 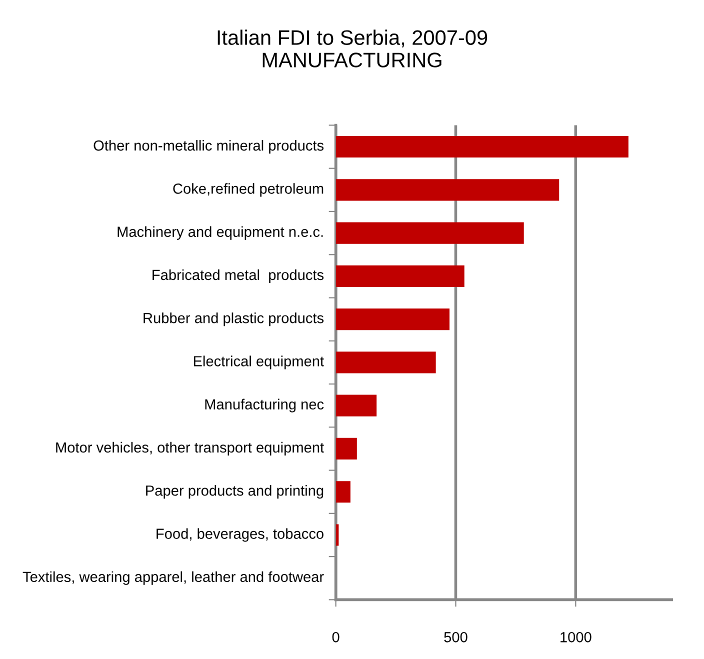 What do you see at coordinates (235, 492) in the screenshot?
I see `y-tick-label: Paper products and printing` at bounding box center [235, 492].